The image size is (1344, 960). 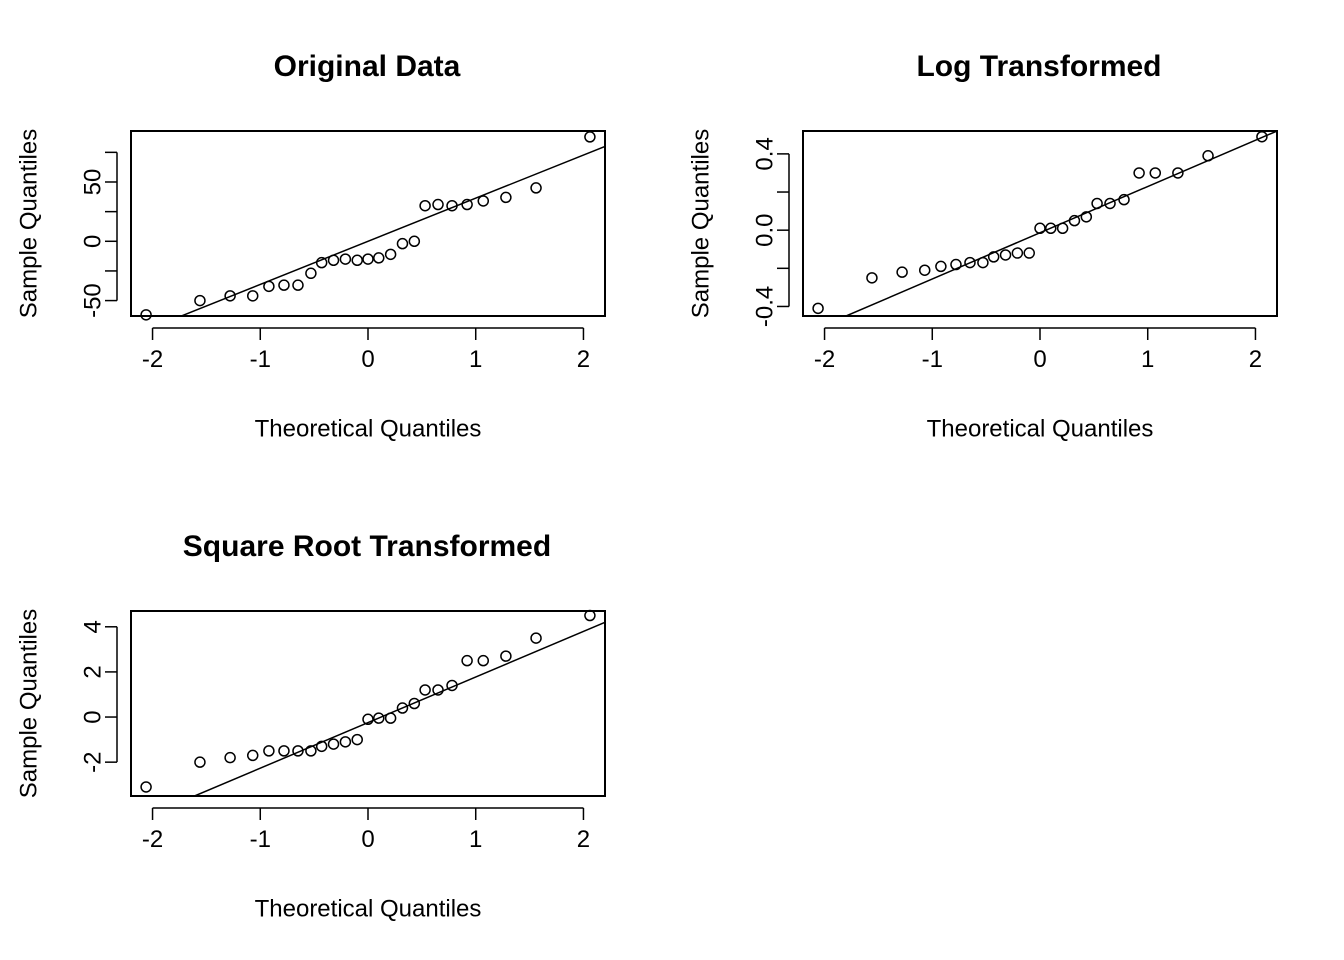 I want to click on chart-title: Square Root Transformed, so click(x=367, y=546).